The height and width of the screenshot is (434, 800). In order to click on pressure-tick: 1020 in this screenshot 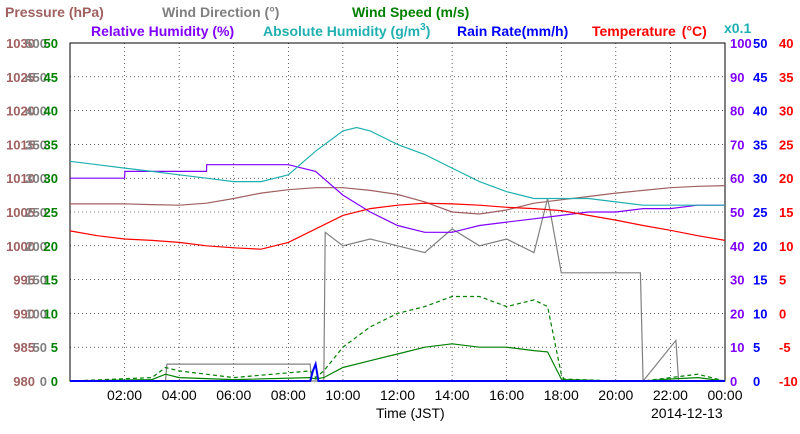, I will do `click(20, 111)`.